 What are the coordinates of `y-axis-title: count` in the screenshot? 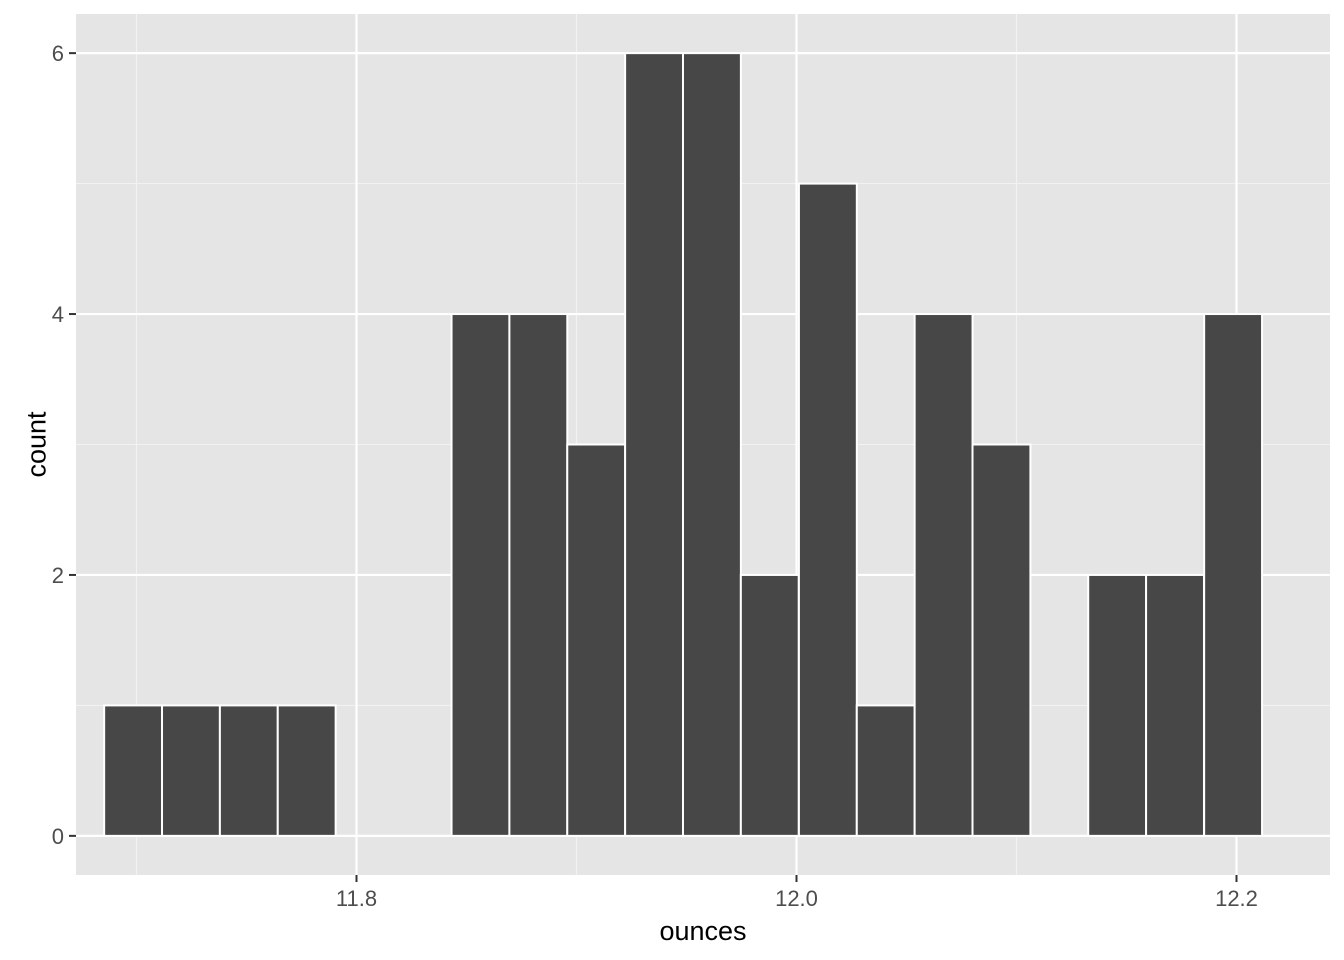 It's located at (36, 444).